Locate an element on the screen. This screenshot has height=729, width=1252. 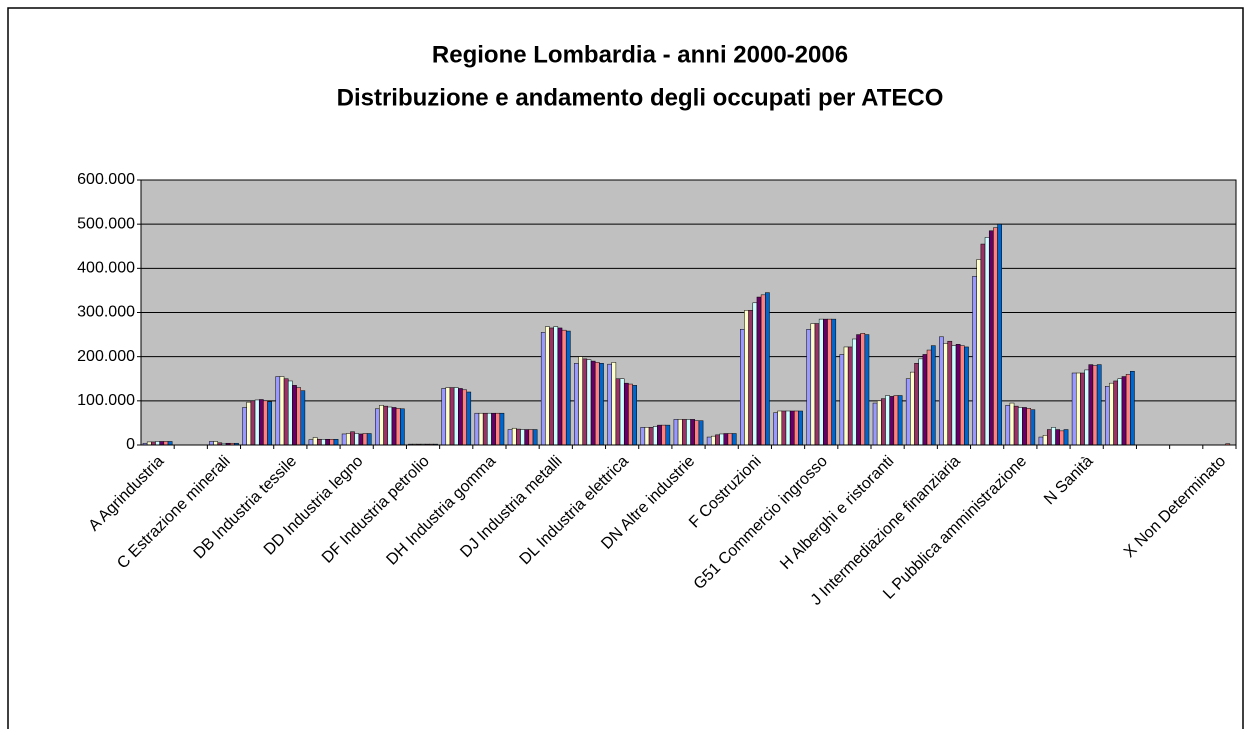
y-tick-label: 300.000 is located at coordinates (106, 312).